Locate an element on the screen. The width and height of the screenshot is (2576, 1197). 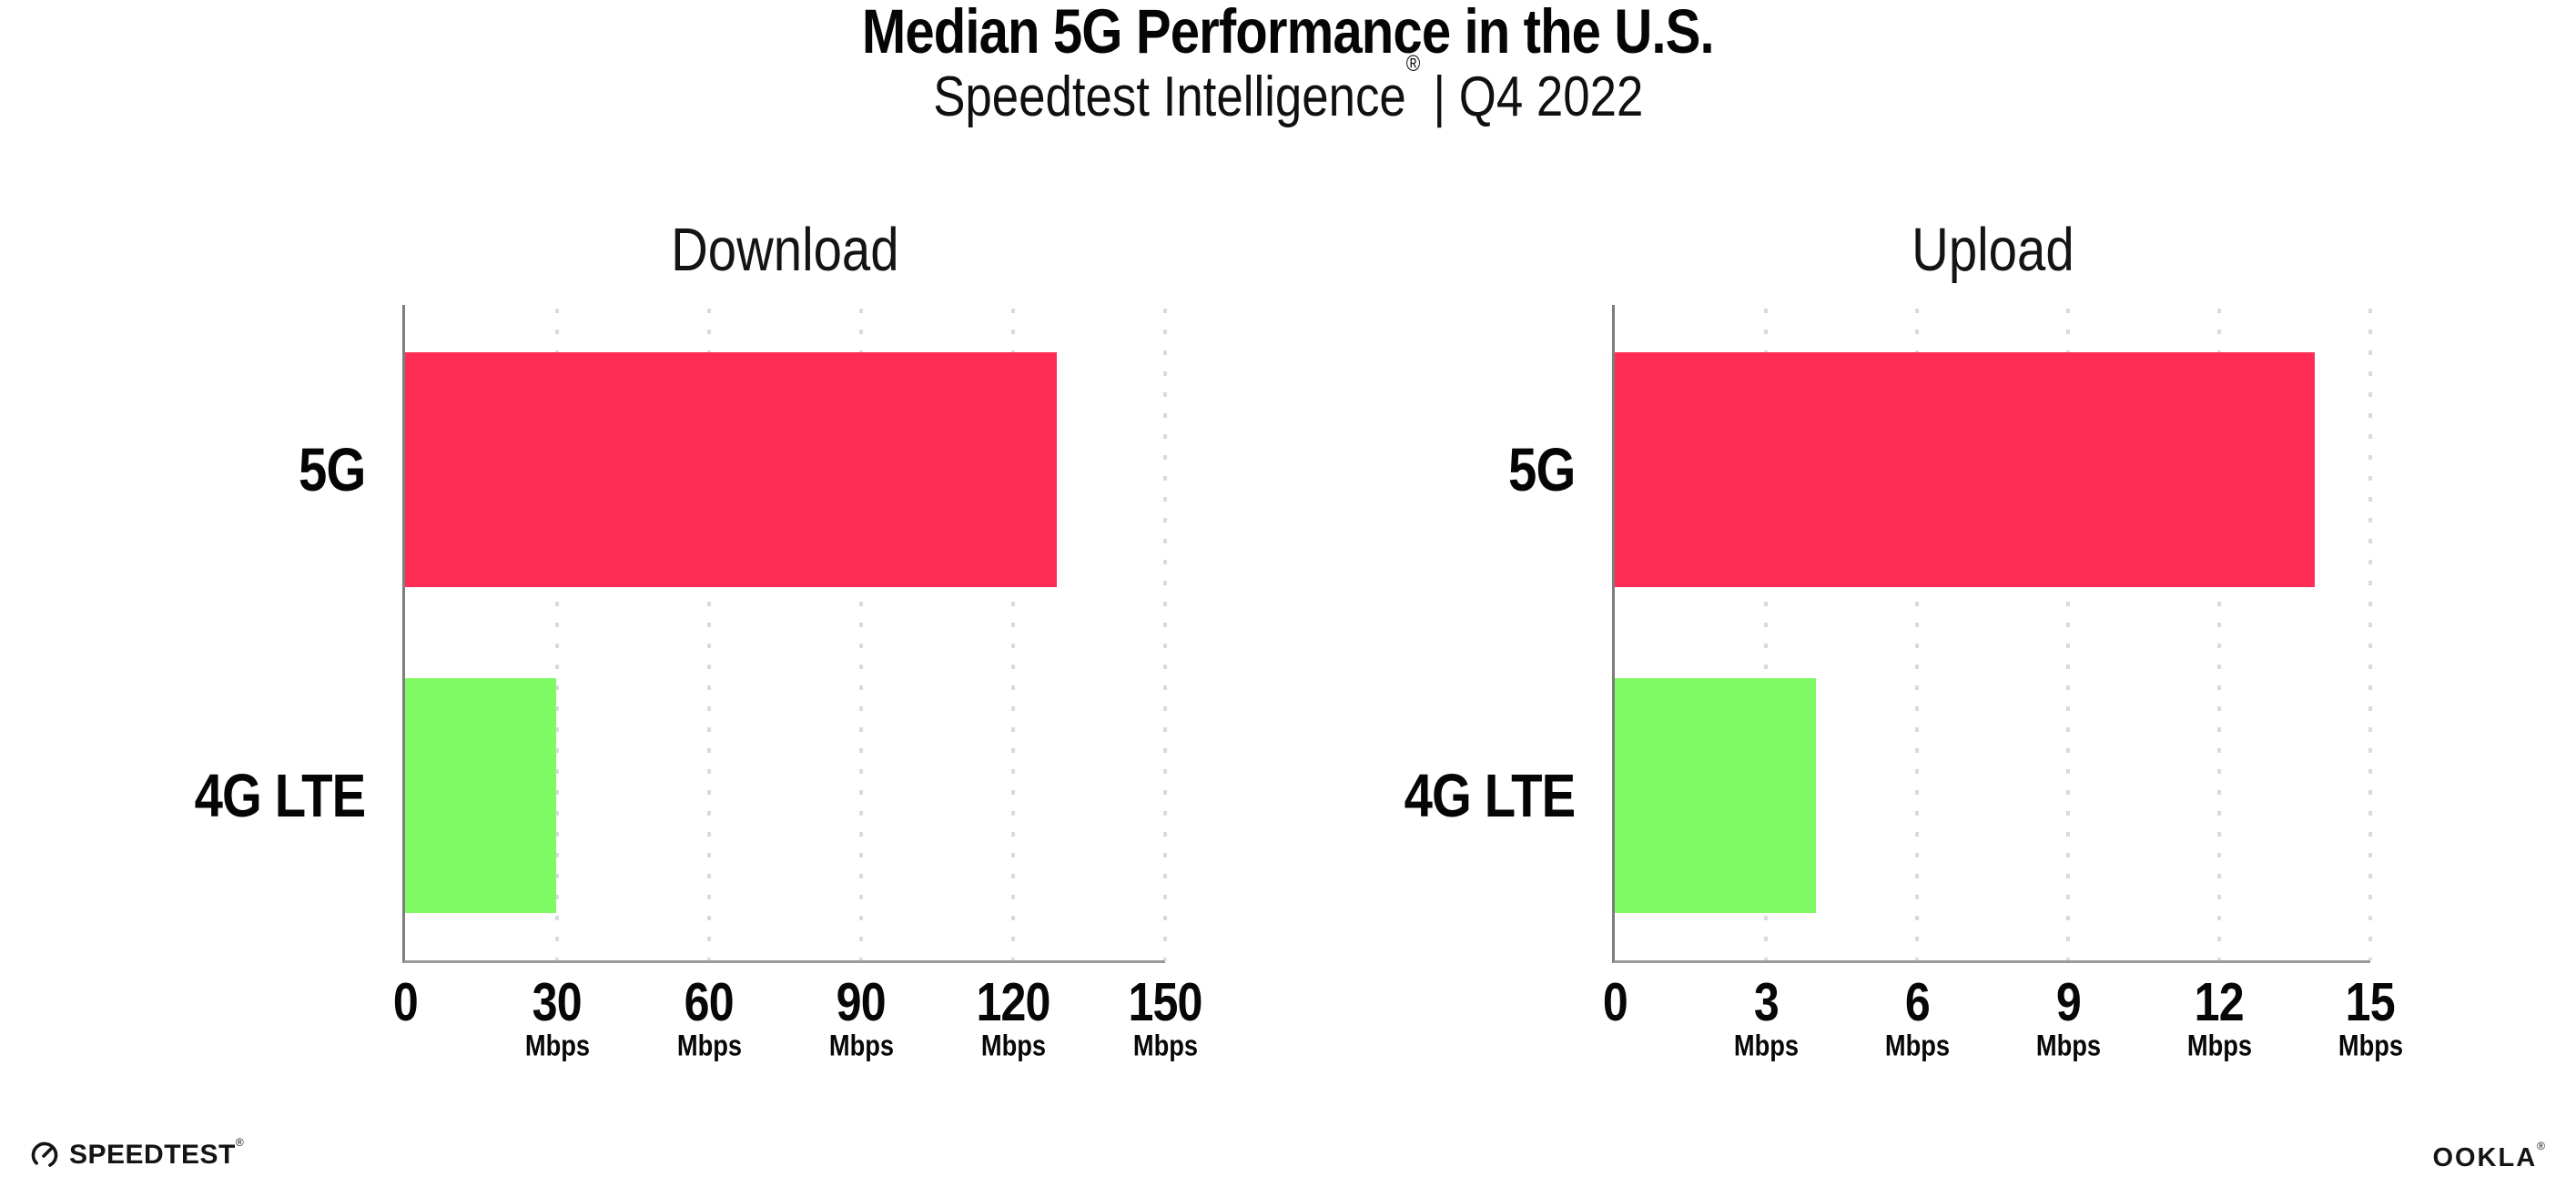
x-tick-value: 150 is located at coordinates (1165, 1002).